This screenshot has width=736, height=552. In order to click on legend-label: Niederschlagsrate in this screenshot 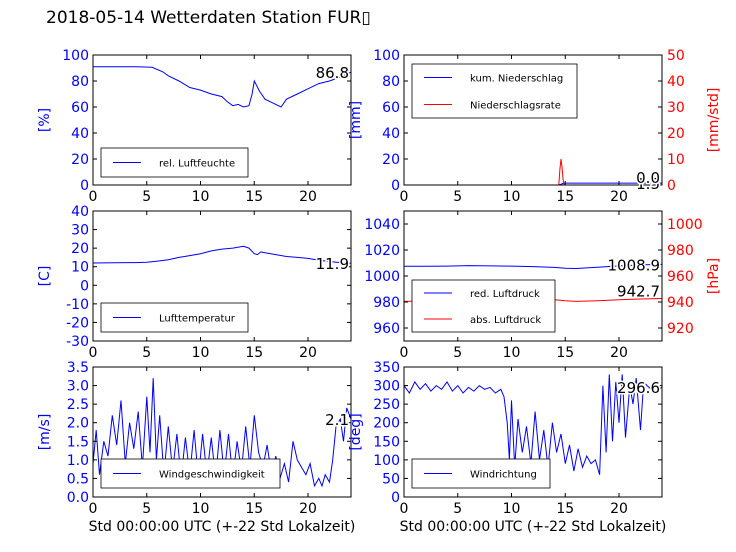, I will do `click(515, 106)`.